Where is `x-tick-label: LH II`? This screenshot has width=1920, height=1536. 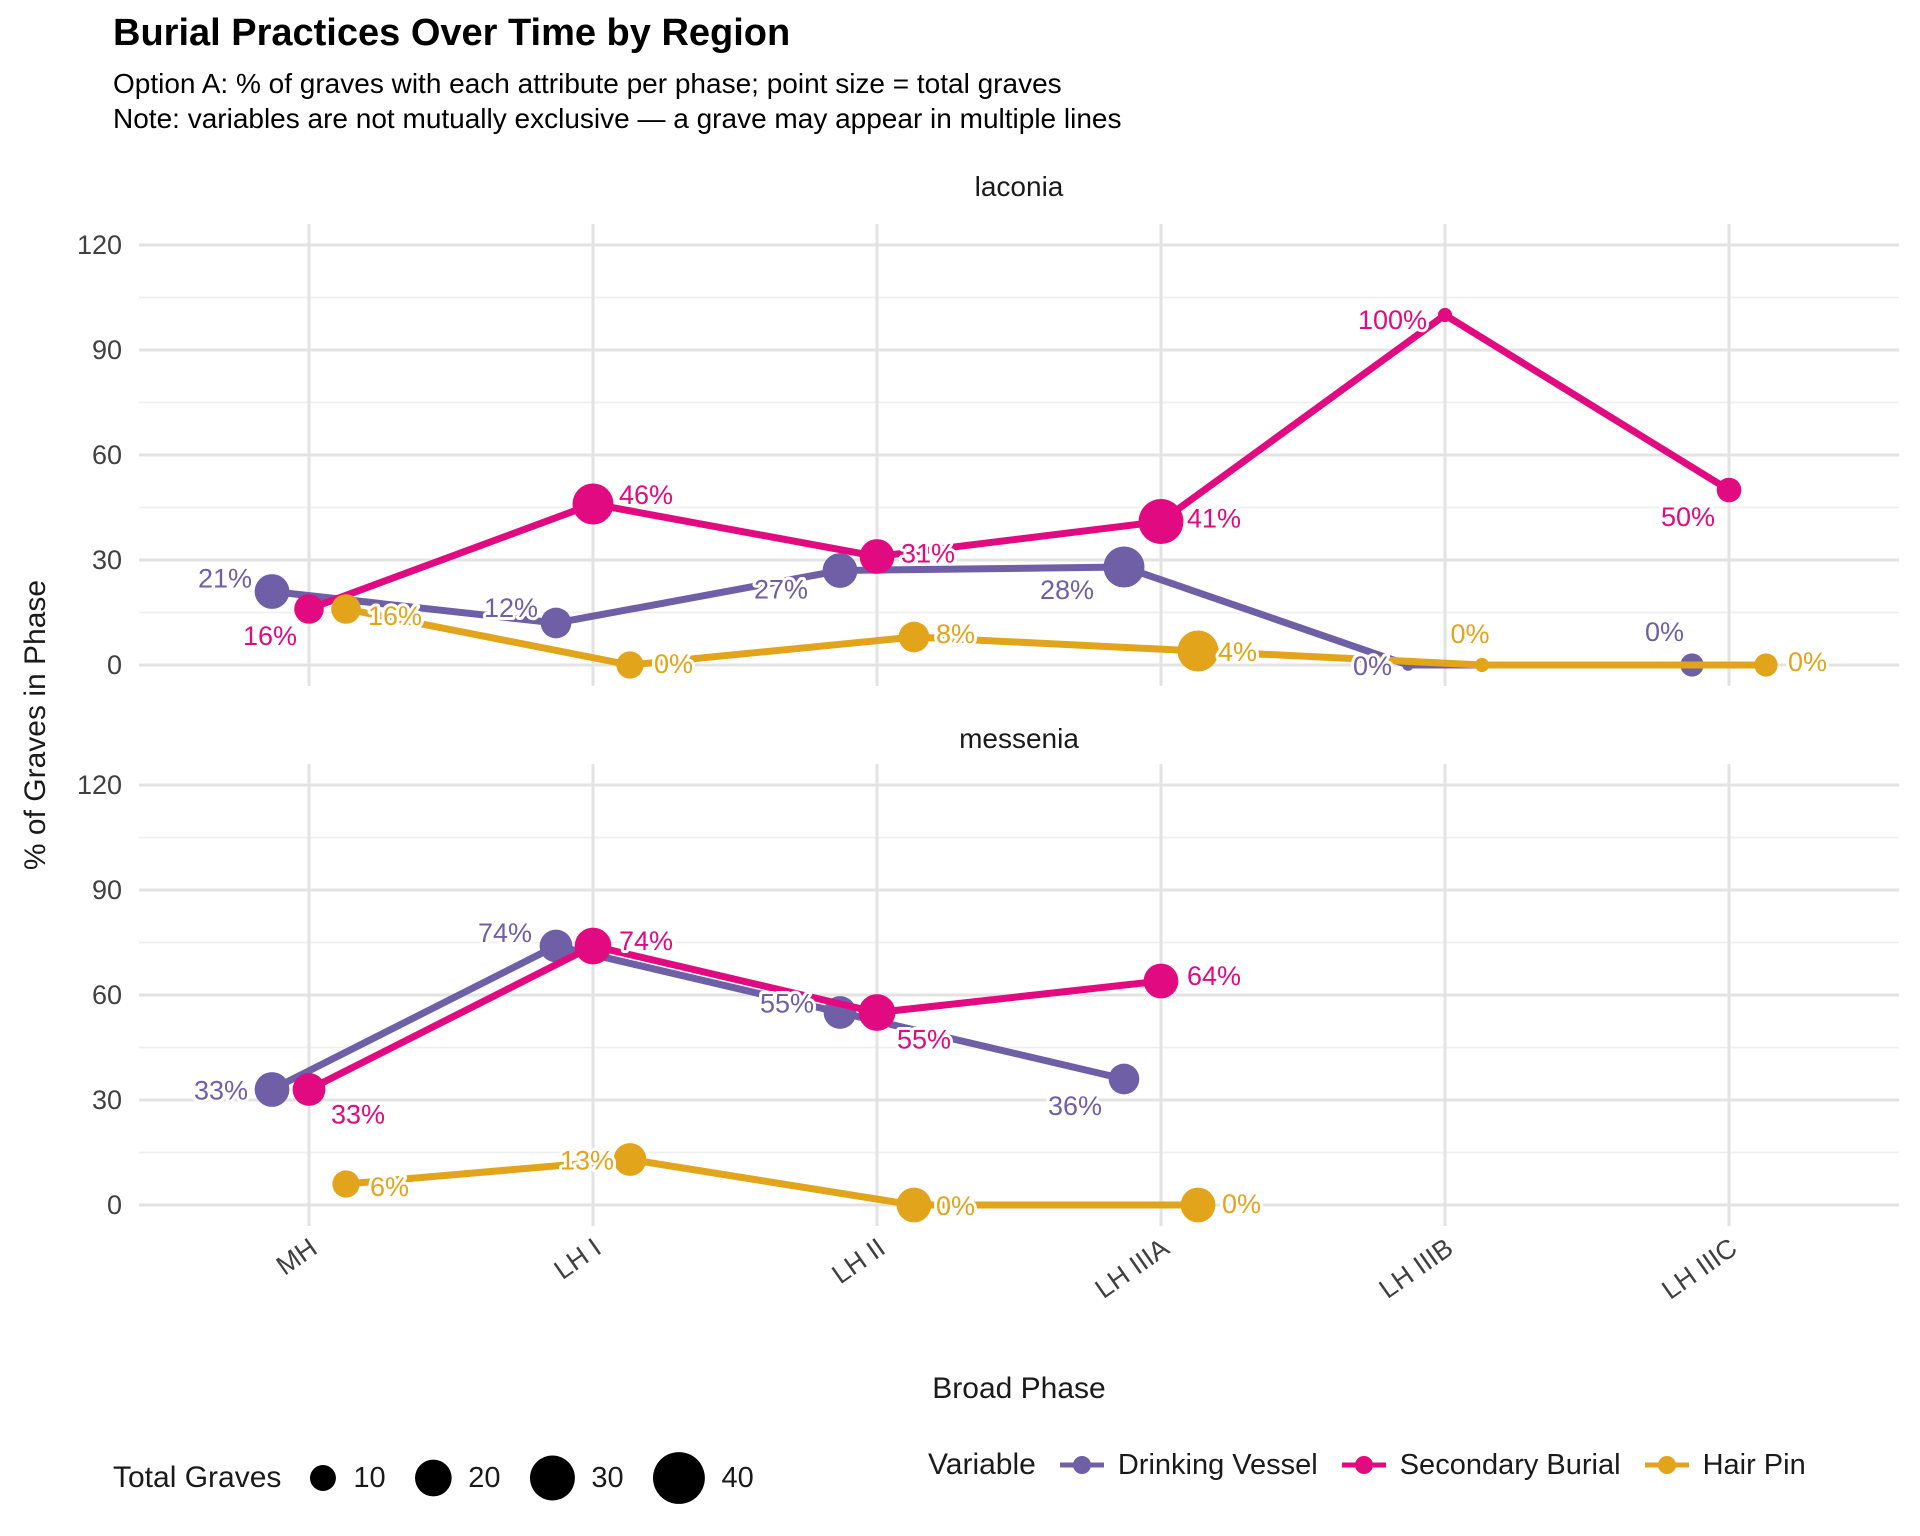 x-tick-label: LH II is located at coordinates (859, 1260).